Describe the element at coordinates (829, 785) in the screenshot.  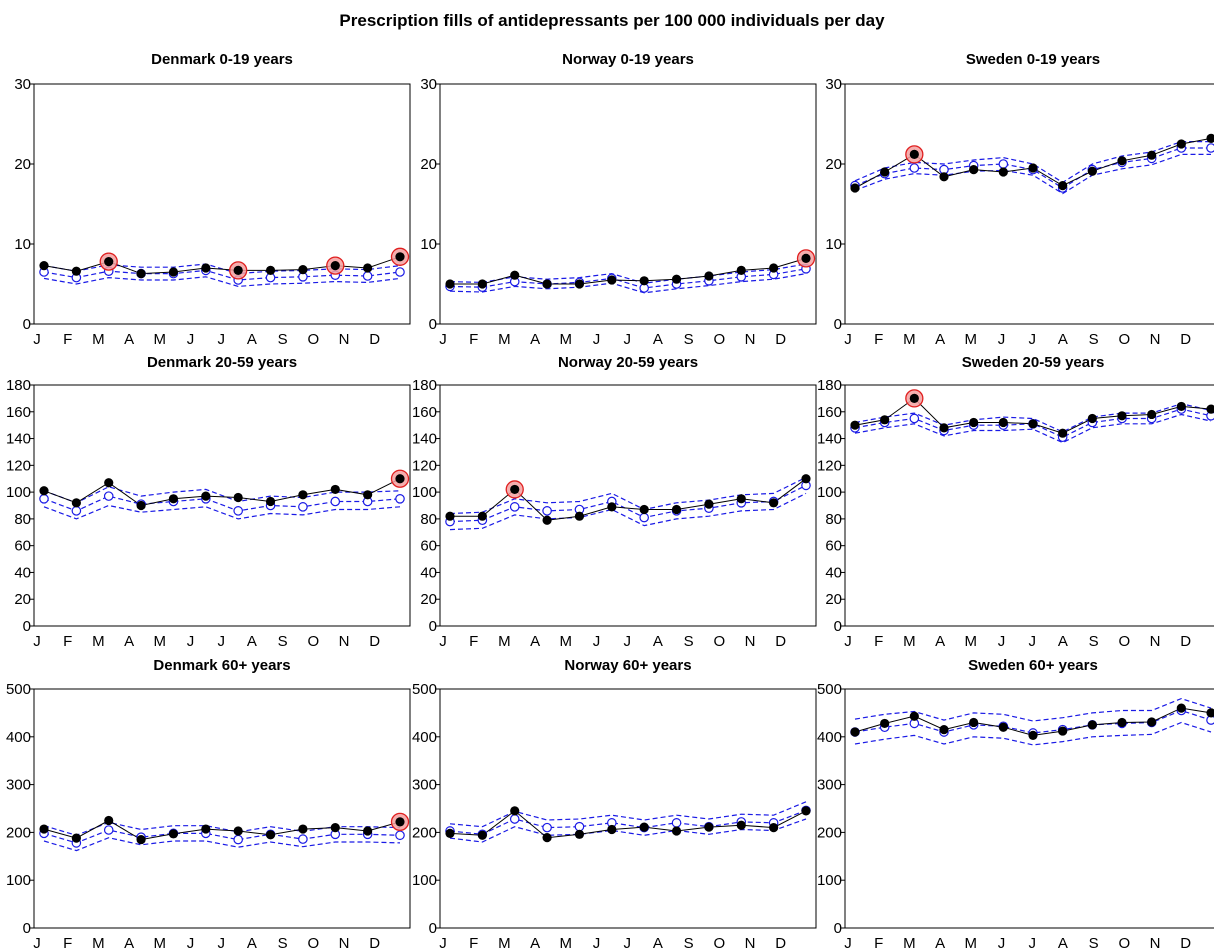
I see `y-tick-label: 300` at that location.